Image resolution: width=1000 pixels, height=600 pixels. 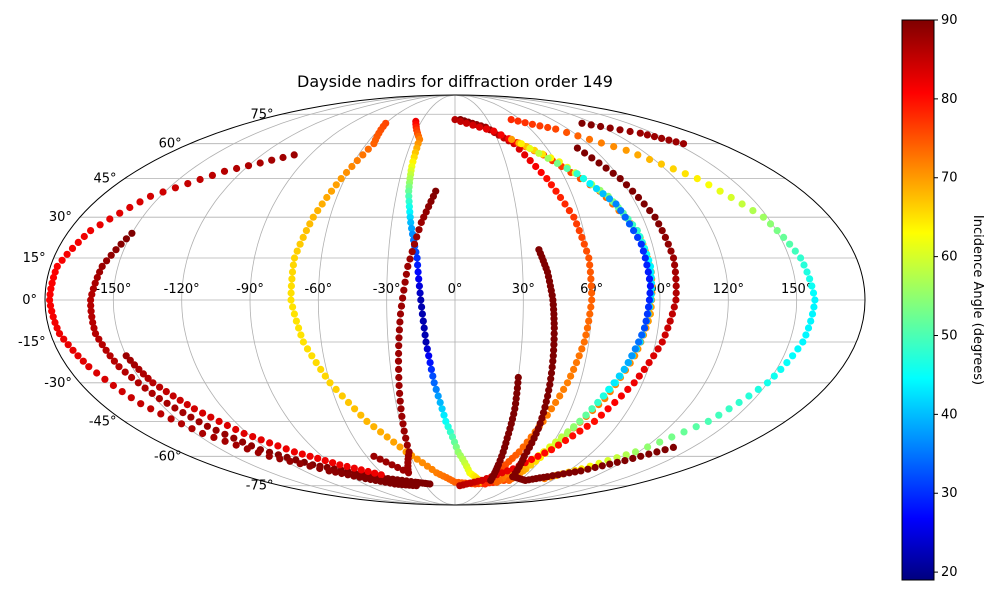 I want to click on lat-tick-label: 75°, so click(x=261, y=114).